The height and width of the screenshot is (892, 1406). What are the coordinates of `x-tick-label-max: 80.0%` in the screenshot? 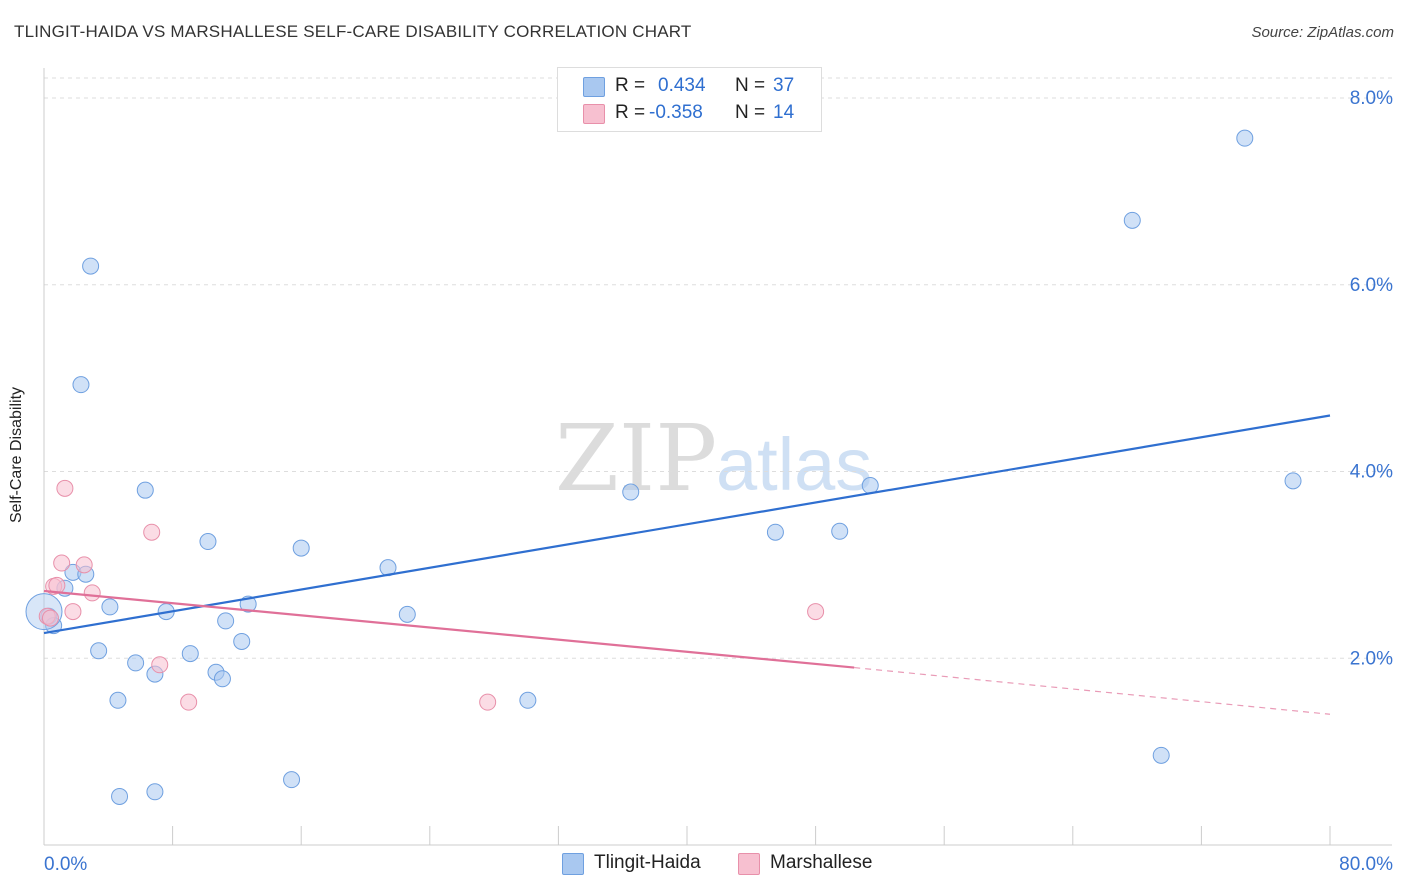 It's located at (1366, 864).